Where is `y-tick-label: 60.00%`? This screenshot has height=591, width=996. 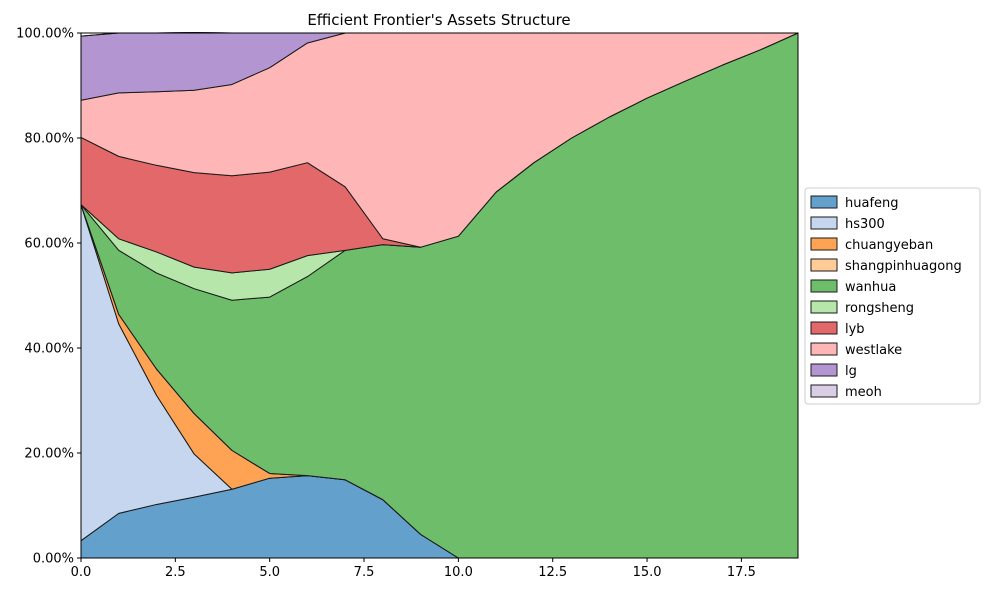 y-tick-label: 60.00% is located at coordinates (49, 244).